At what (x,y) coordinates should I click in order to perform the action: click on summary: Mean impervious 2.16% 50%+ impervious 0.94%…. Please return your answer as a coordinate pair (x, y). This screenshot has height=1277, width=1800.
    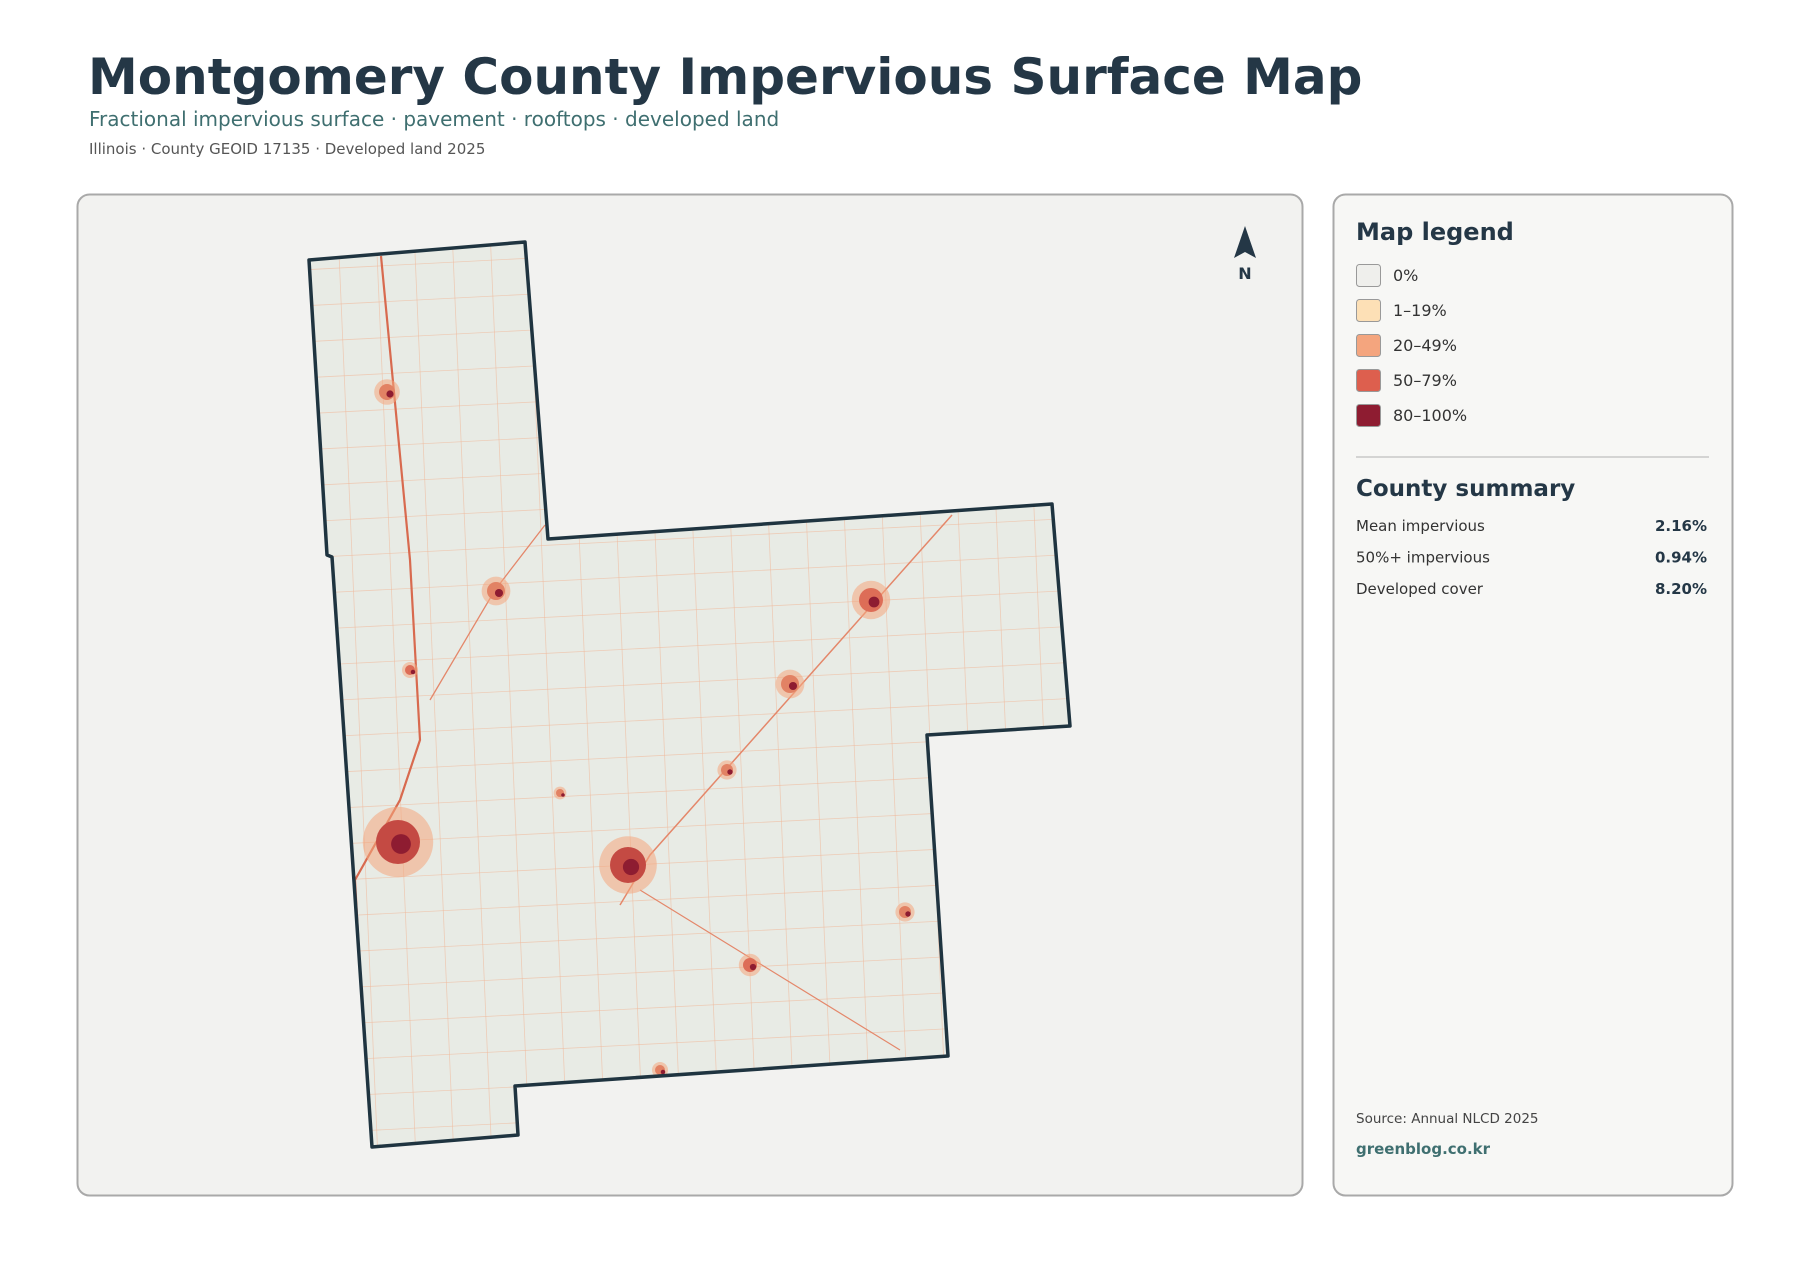
    Looking at the image, I should click on (1531, 557).